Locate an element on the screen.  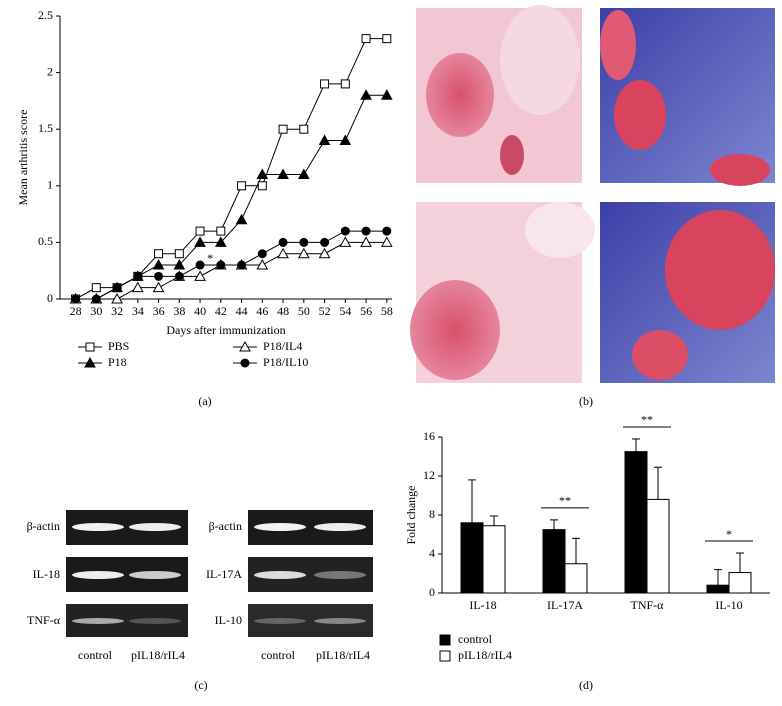
y-tick-label: 1 is located at coordinates (50, 185).